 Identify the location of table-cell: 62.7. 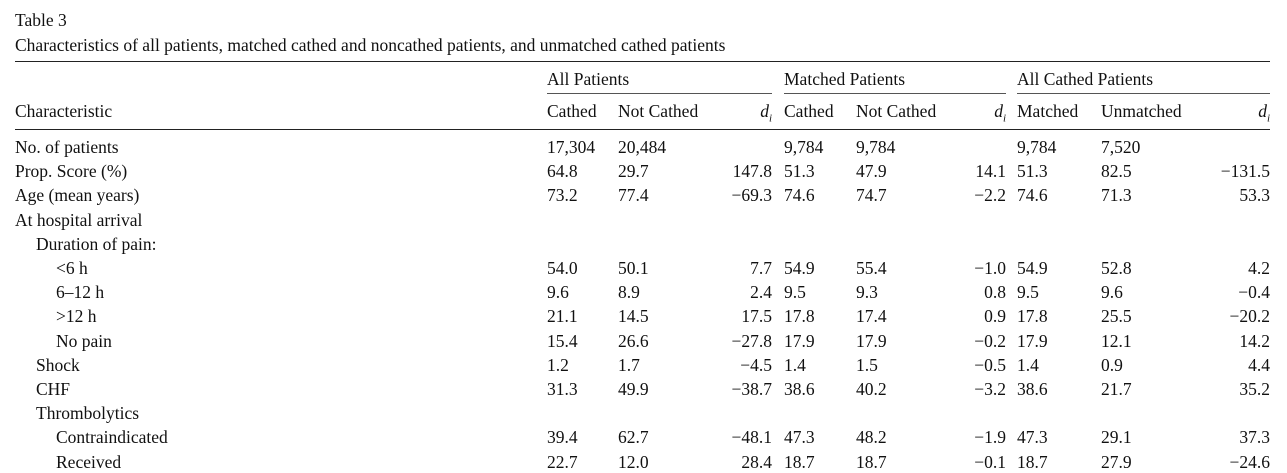
(633, 437).